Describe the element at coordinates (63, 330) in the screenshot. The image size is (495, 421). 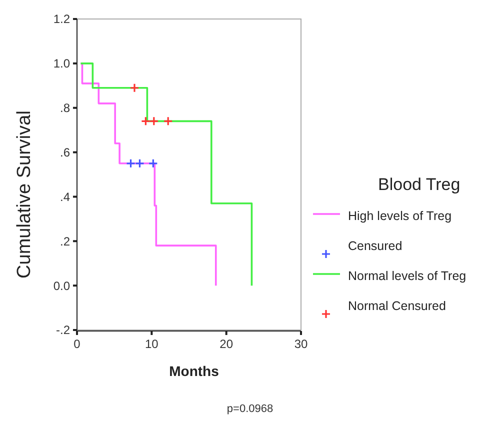
I see `y-tick-label: -.2` at that location.